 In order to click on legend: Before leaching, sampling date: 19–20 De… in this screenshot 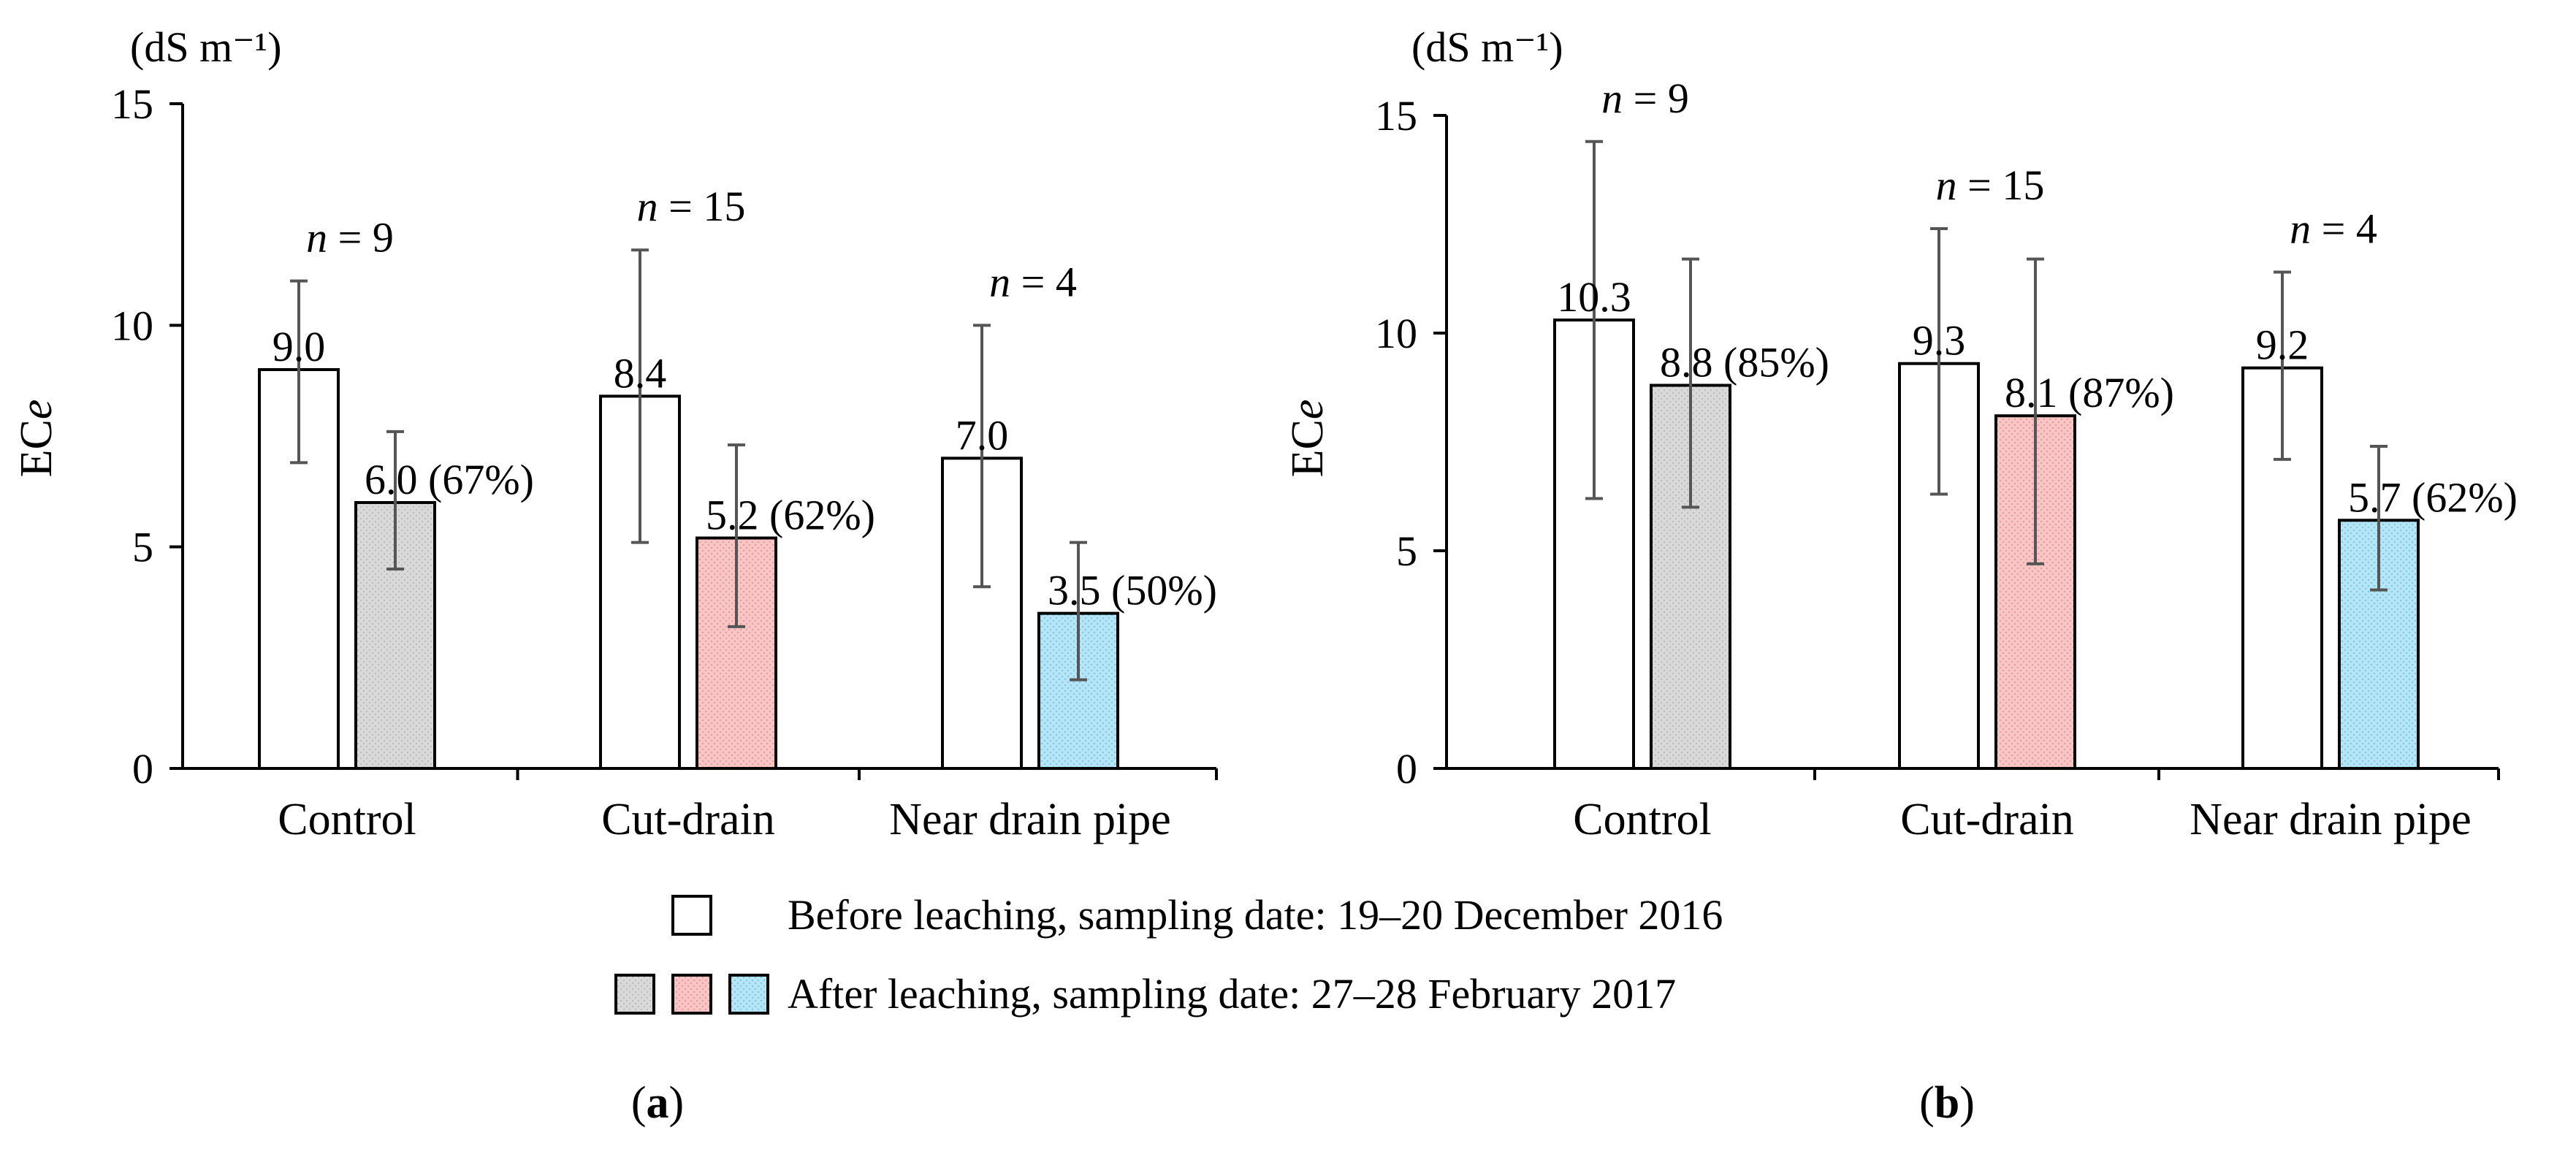, I will do `click(1169, 954)`.